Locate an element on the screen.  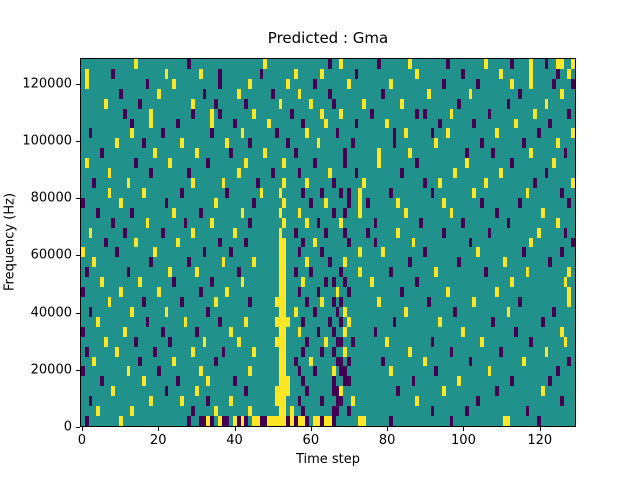
y-axis-ticks is located at coordinates (78, 243).